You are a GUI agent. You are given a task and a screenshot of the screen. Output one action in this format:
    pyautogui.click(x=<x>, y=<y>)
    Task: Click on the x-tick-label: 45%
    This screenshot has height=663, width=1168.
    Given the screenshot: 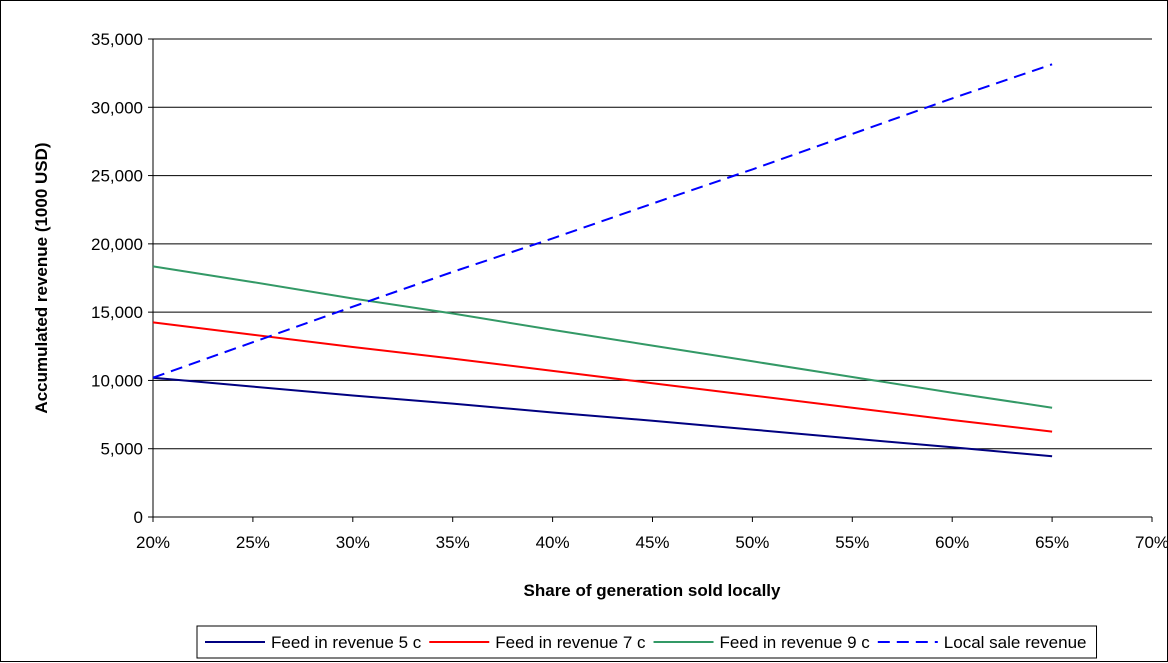 What is the action you would take?
    pyautogui.click(x=652, y=542)
    